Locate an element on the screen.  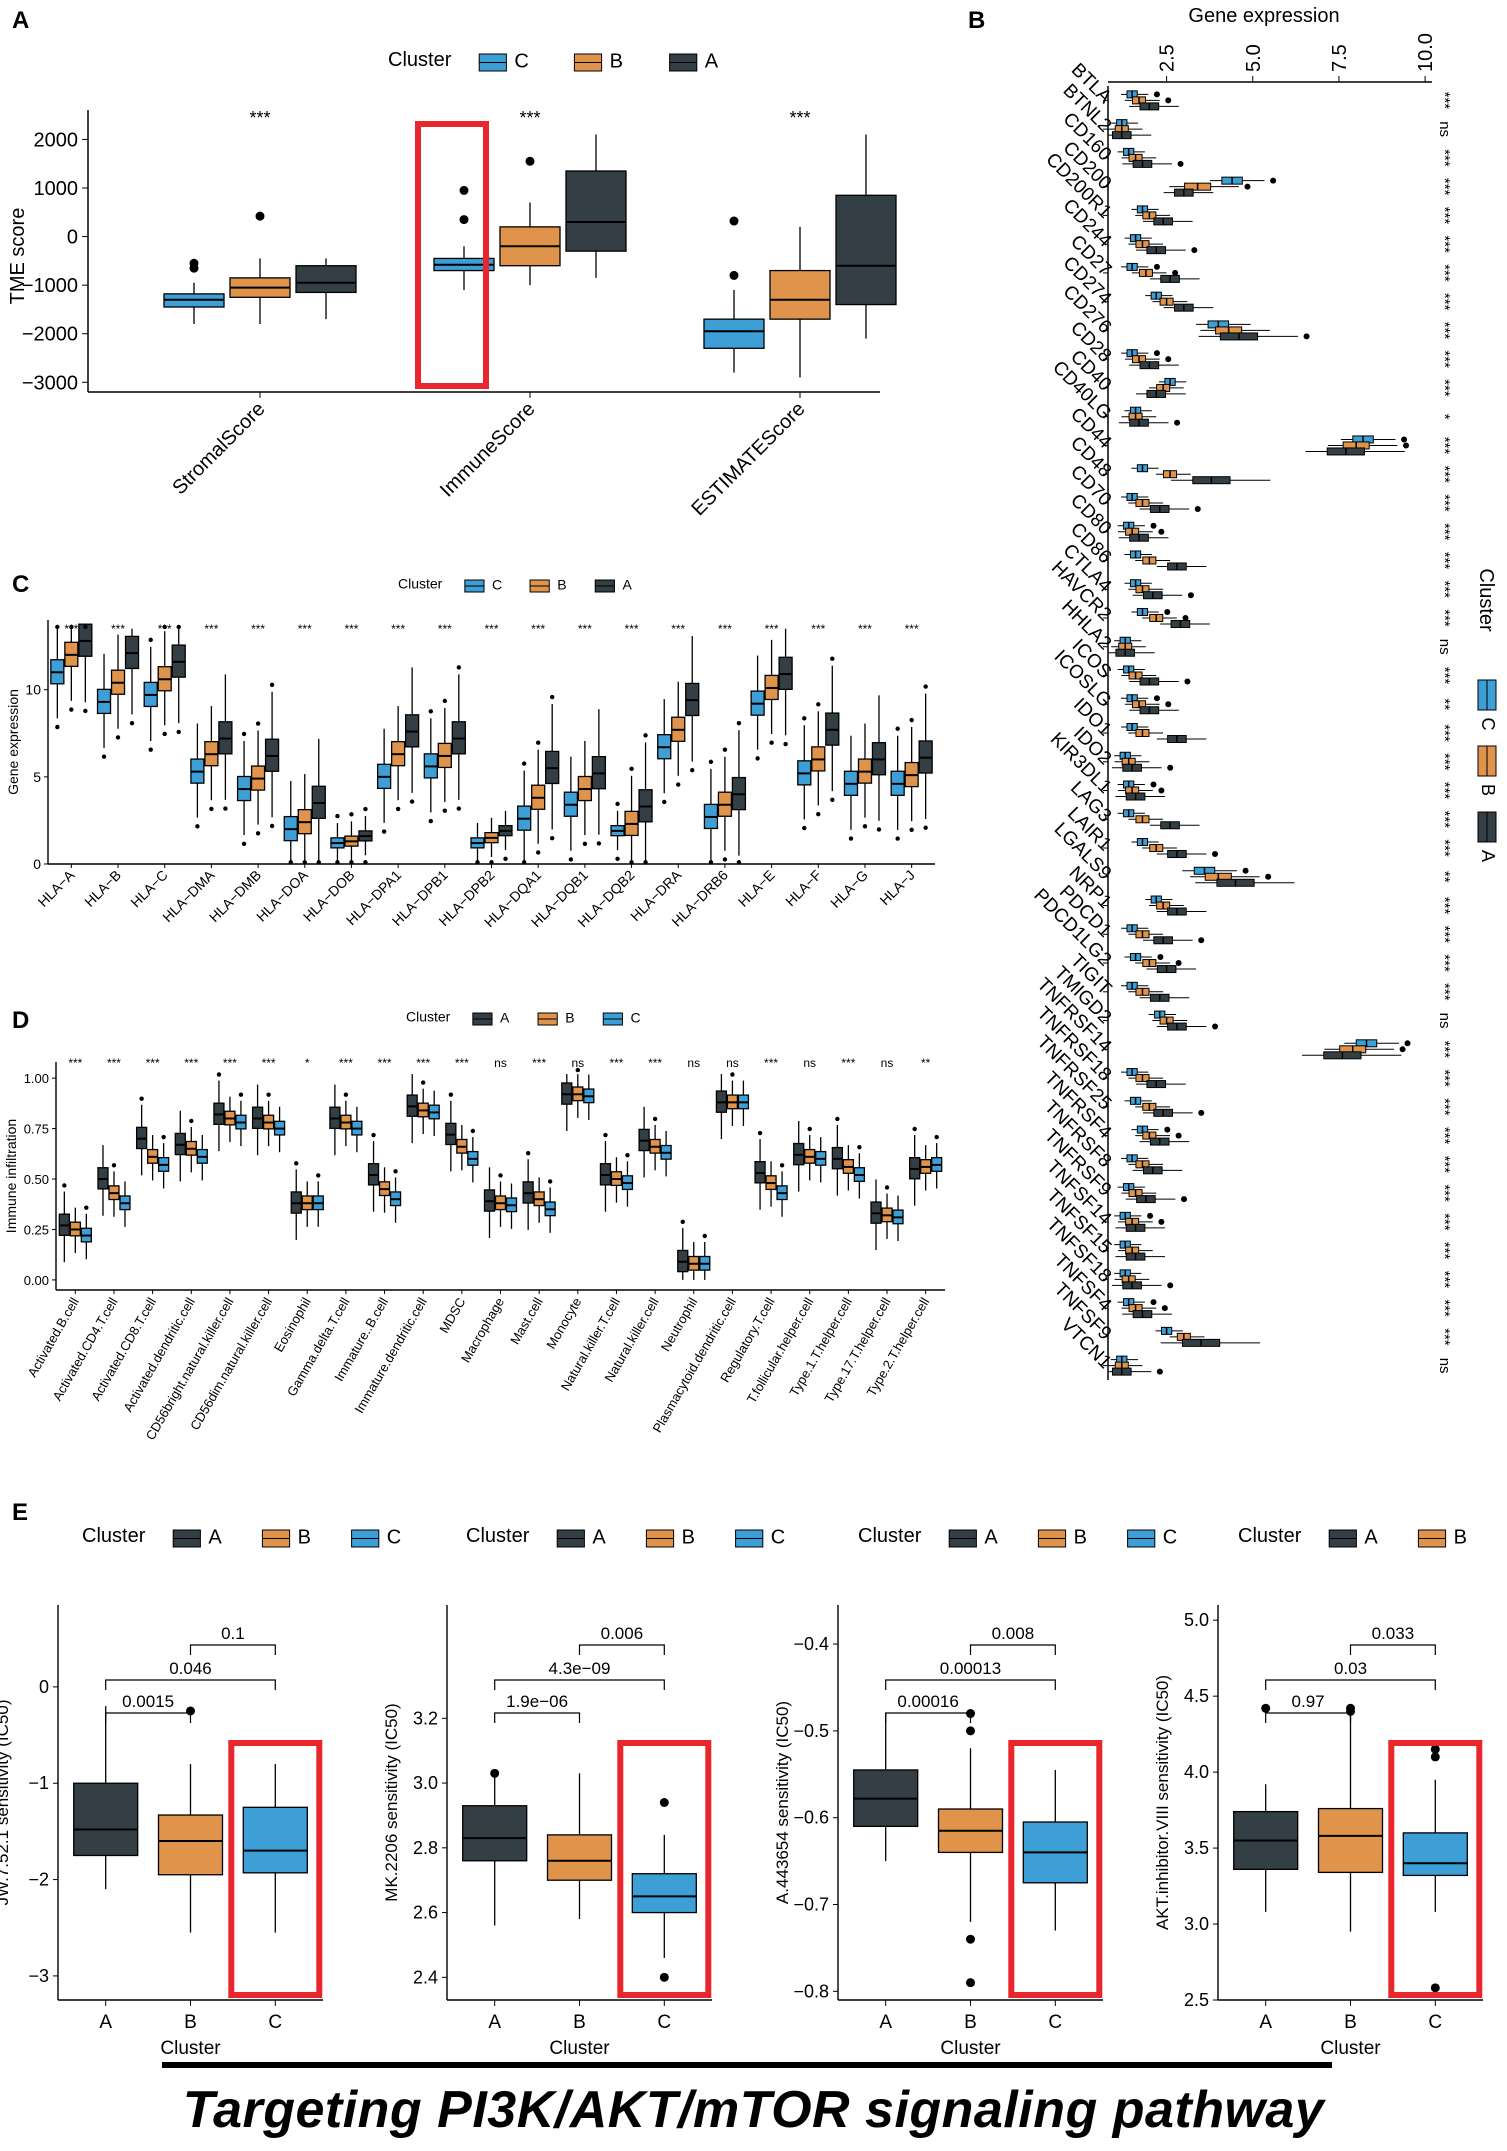
pvalue-label: 0.97 is located at coordinates (1308, 1701).